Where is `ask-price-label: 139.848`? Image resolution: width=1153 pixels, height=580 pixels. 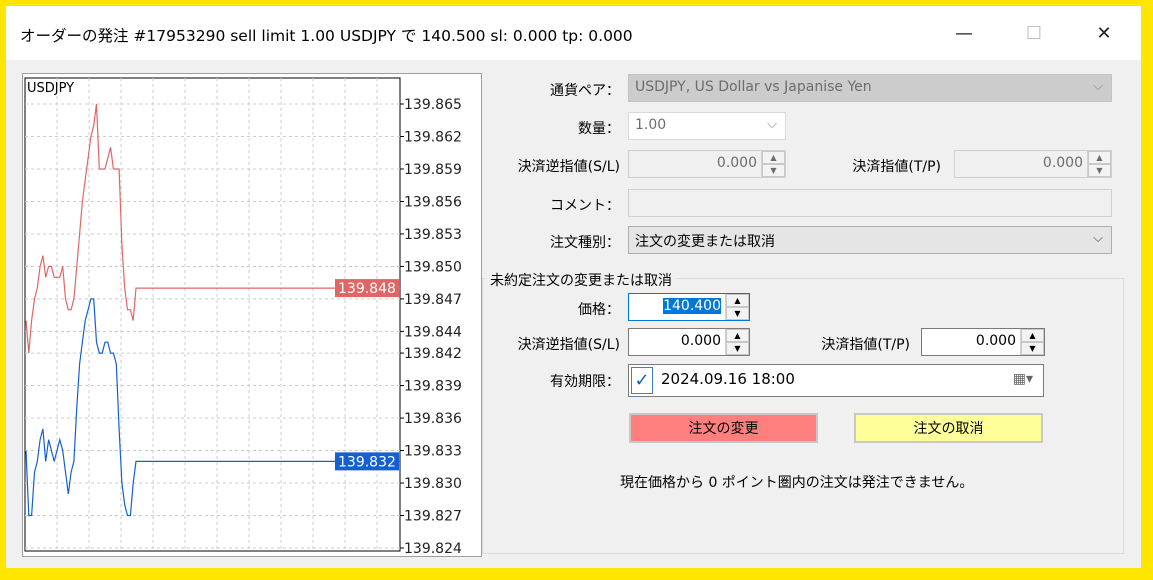
ask-price-label: 139.848 is located at coordinates (367, 289).